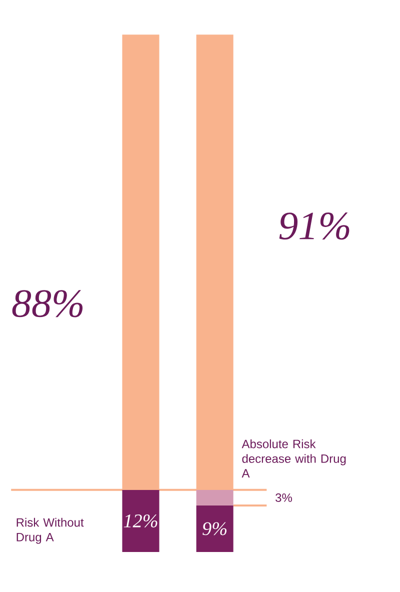 The image size is (400, 592). I want to click on annotation: Absolute Risk decrease with Drug A, so click(294, 458).